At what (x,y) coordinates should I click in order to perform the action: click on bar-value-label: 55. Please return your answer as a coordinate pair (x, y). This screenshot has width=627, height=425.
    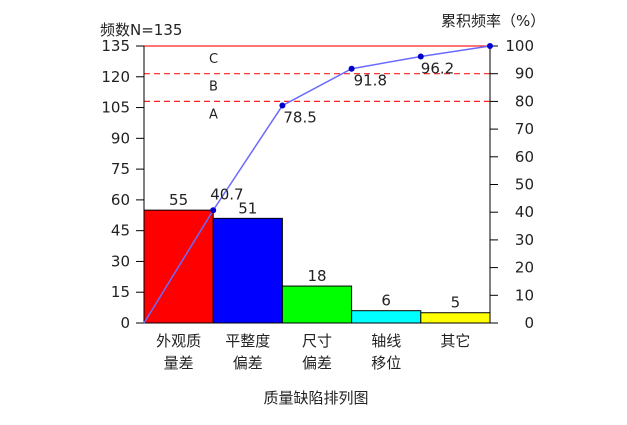
    Looking at the image, I should click on (178, 200).